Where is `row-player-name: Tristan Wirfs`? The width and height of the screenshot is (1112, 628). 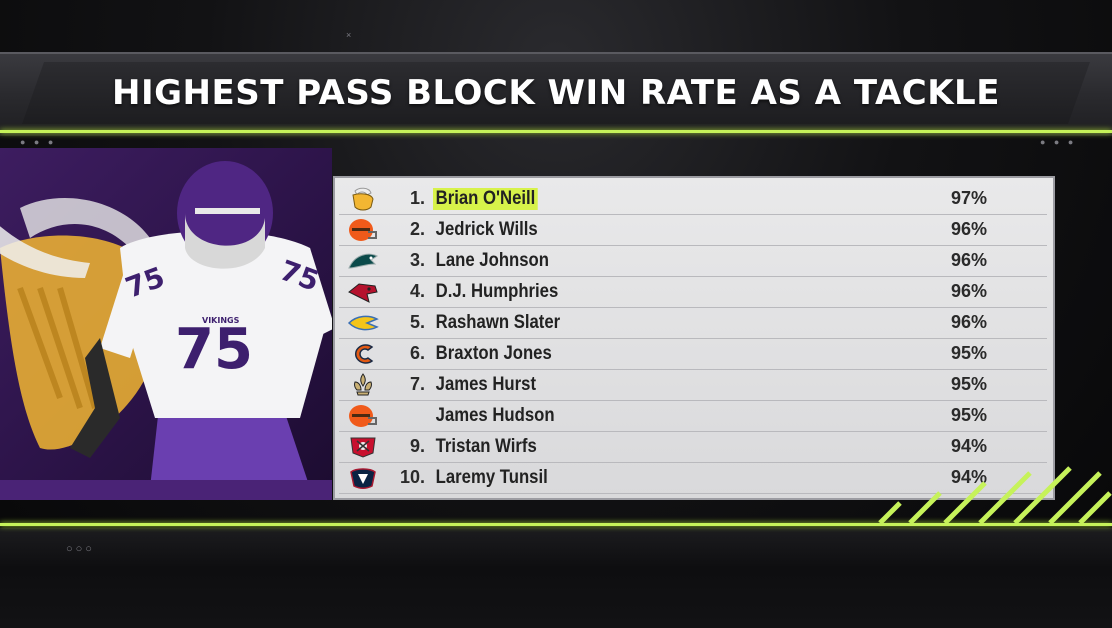
row-player-name: Tristan Wirfs is located at coordinates (486, 446).